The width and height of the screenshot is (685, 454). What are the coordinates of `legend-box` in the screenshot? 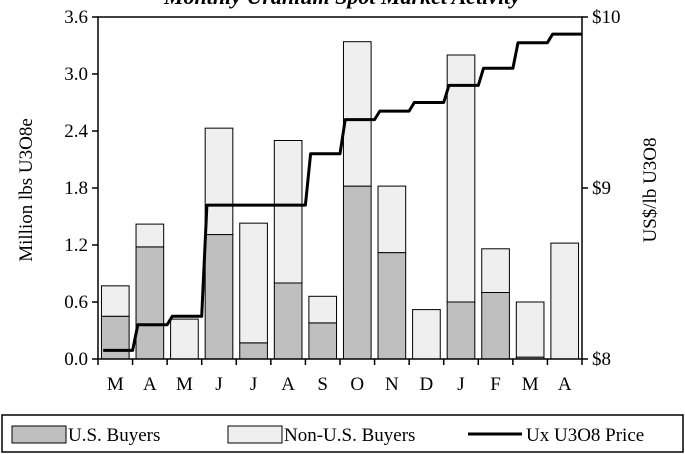 It's located at (342, 433).